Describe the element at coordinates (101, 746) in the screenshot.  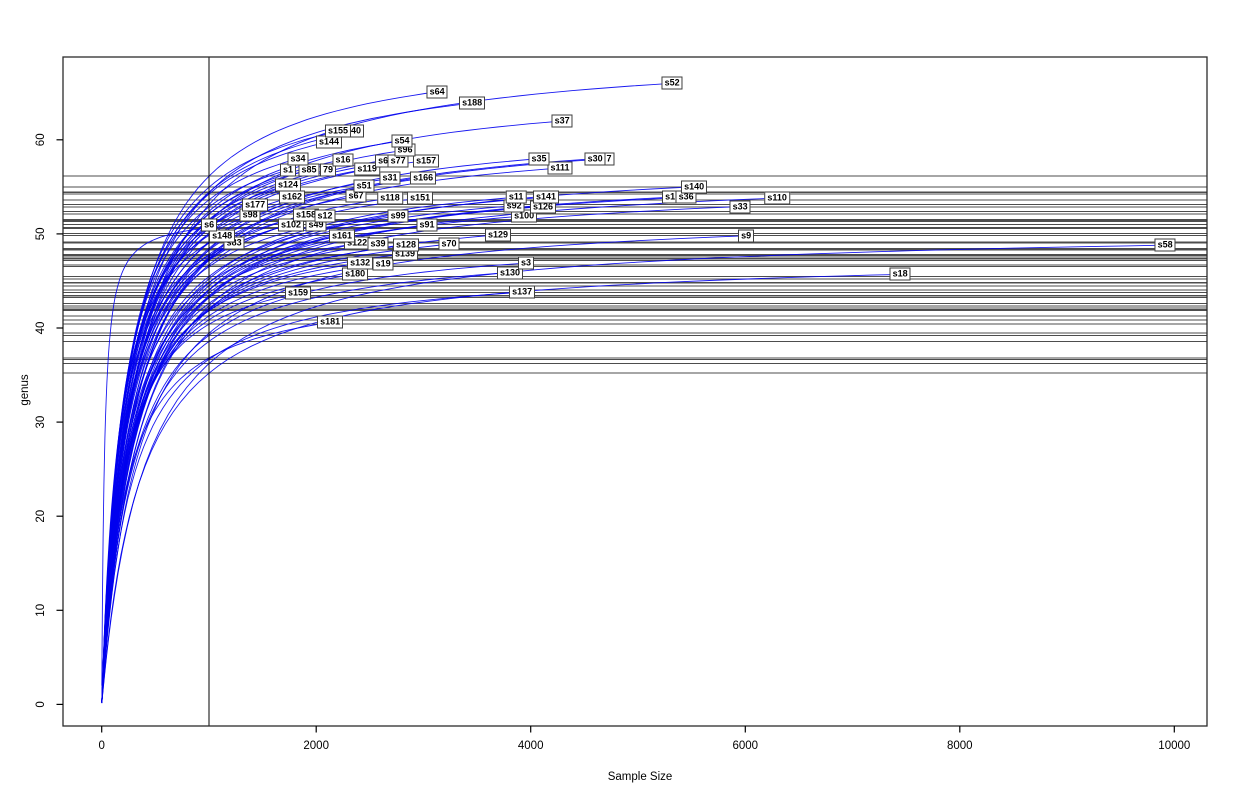
I see `x-tick-label: 0` at that location.